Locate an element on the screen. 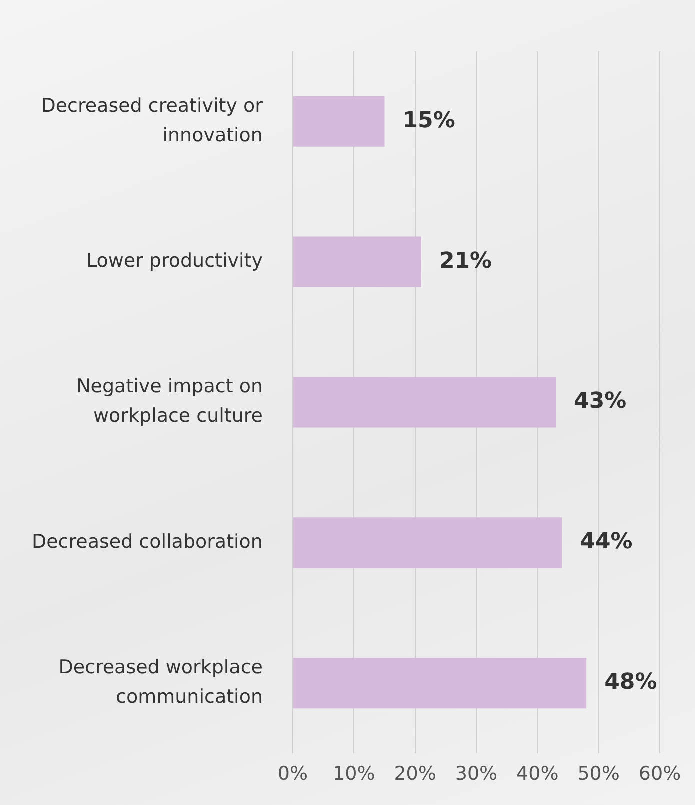 This screenshot has height=805, width=695. x-tick-label: 30% is located at coordinates (476, 773).